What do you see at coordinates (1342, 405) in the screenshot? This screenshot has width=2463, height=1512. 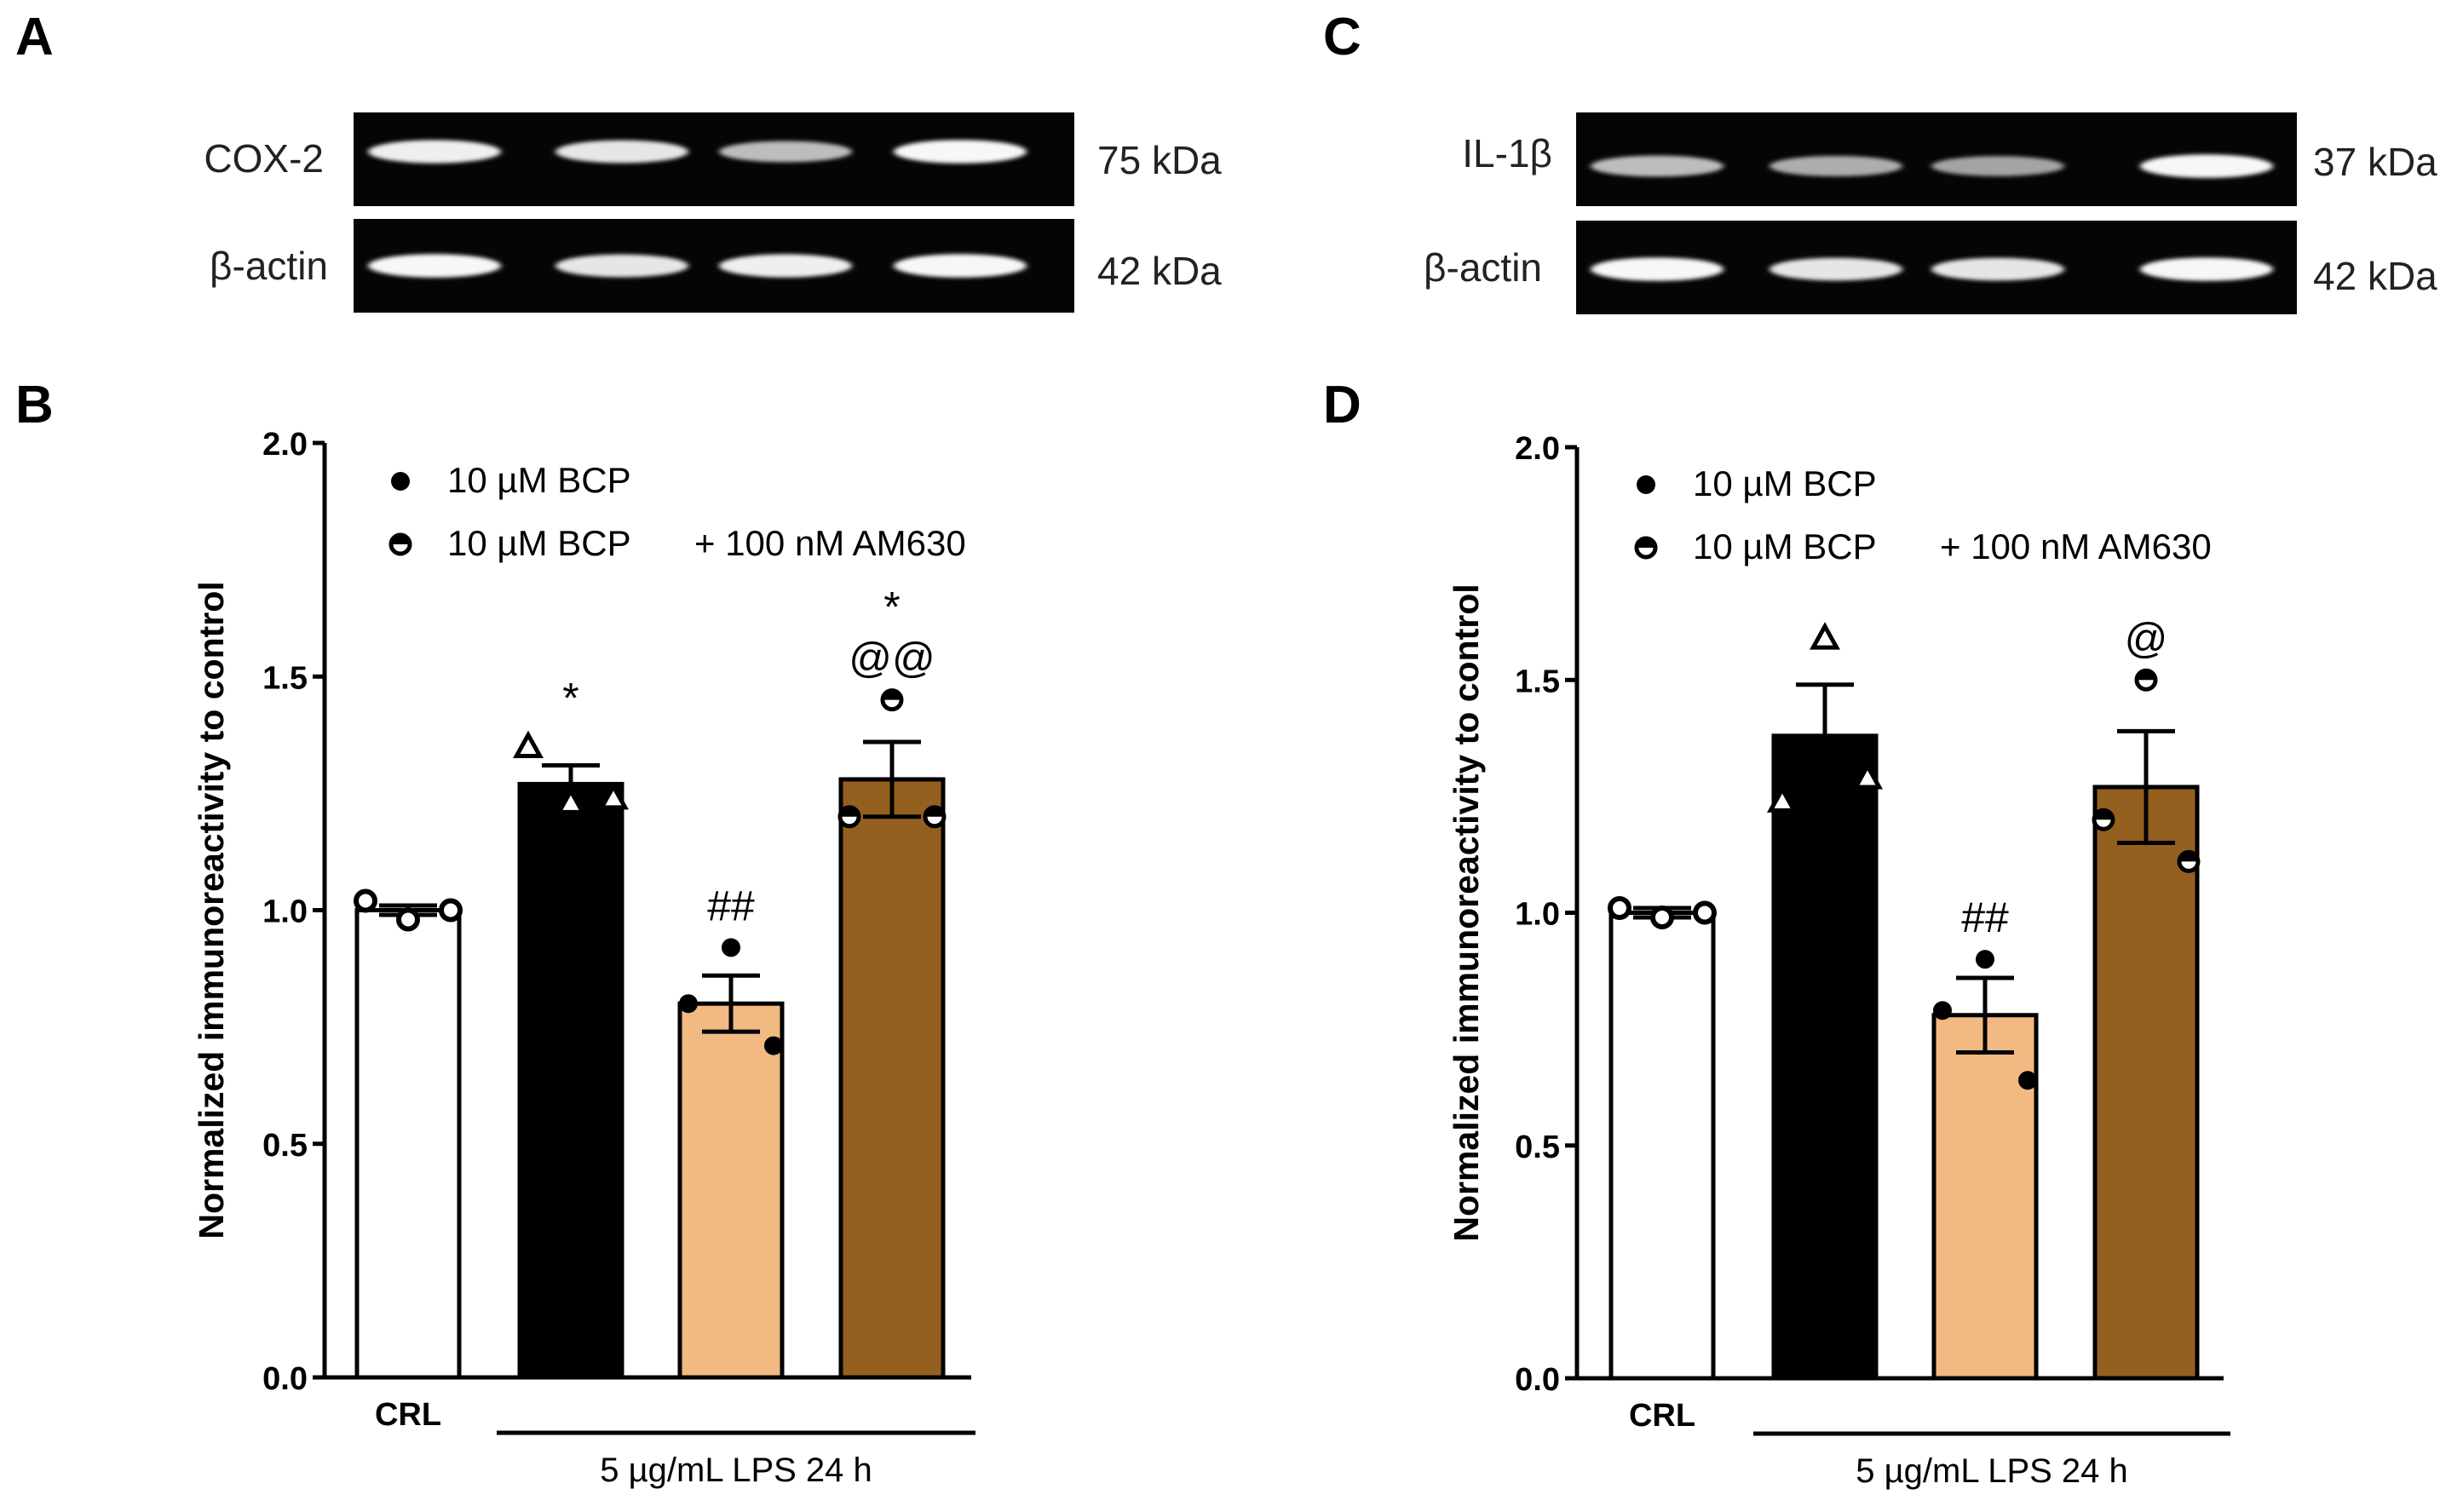 I see `panel-letter-d: D` at bounding box center [1342, 405].